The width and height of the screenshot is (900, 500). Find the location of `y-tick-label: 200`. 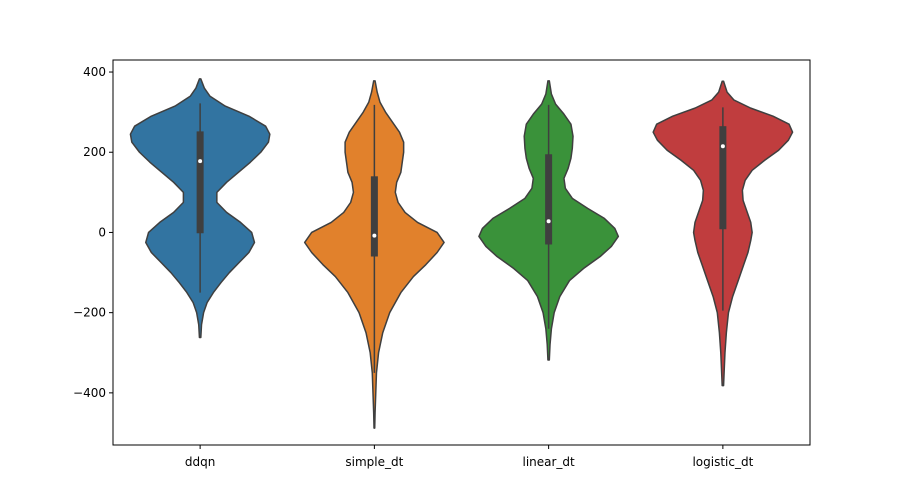

y-tick-label: 200 is located at coordinates (94, 152).